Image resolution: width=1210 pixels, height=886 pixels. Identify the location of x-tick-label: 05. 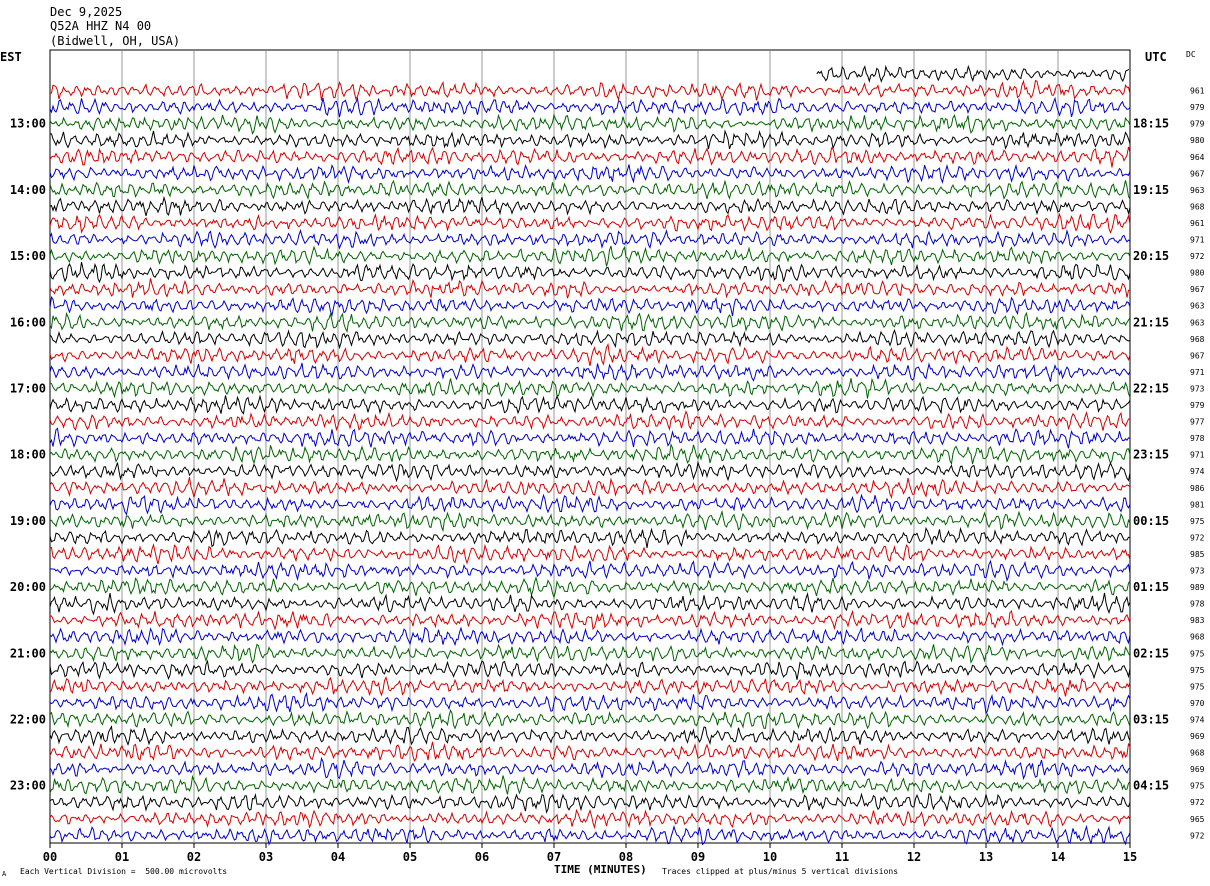
(410, 857).